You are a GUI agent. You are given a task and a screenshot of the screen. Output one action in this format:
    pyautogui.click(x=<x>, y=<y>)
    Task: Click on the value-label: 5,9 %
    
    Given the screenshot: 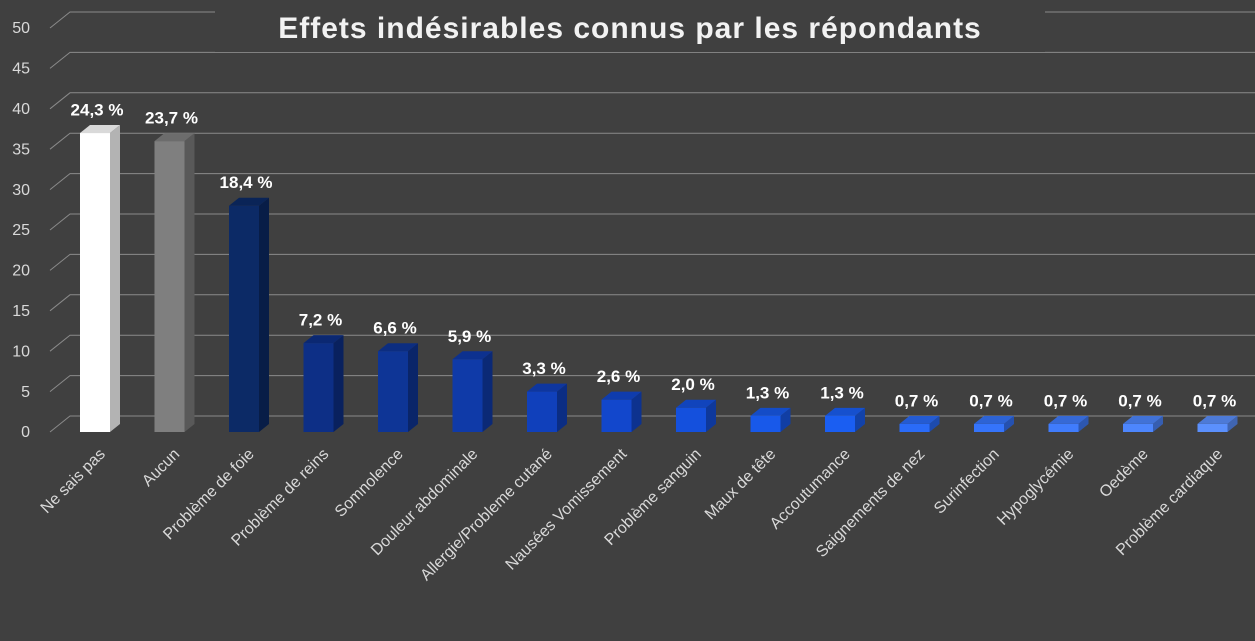 What is the action you would take?
    pyautogui.click(x=469, y=336)
    